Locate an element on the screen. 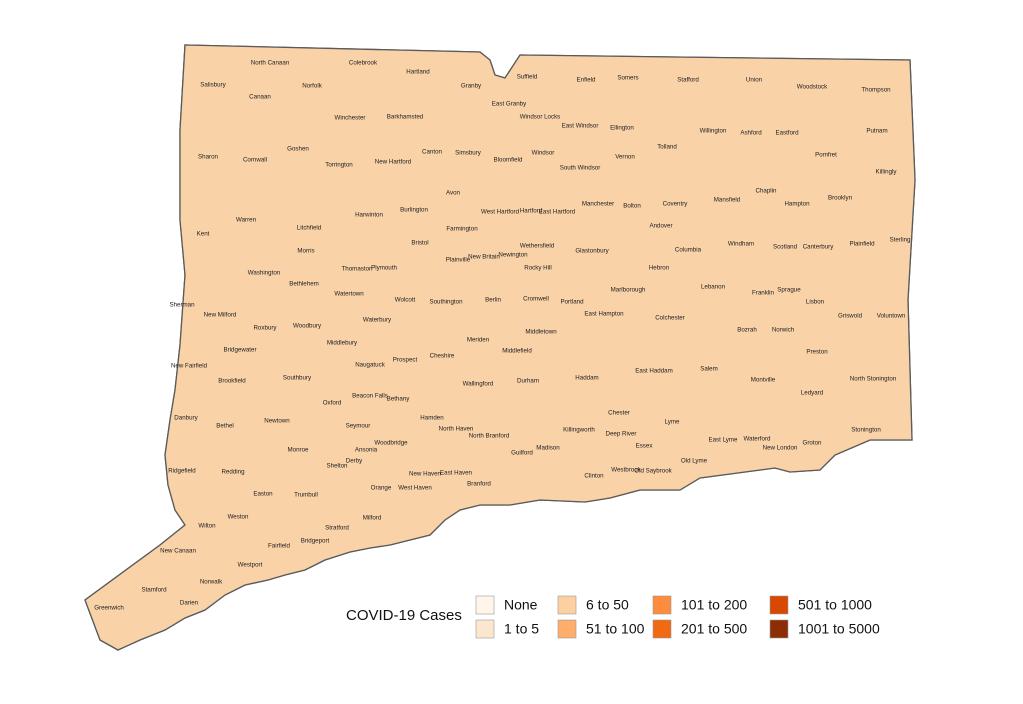 The image size is (1023, 704). town-label-stamford: Stamford is located at coordinates (154, 590).